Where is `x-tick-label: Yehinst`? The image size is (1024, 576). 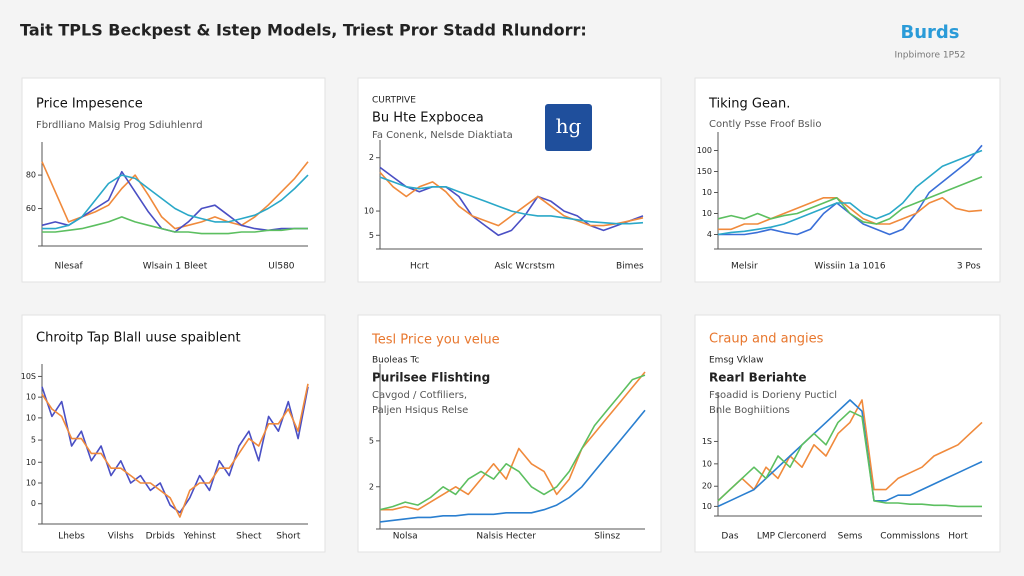 x-tick-label: Yehinst is located at coordinates (199, 537).